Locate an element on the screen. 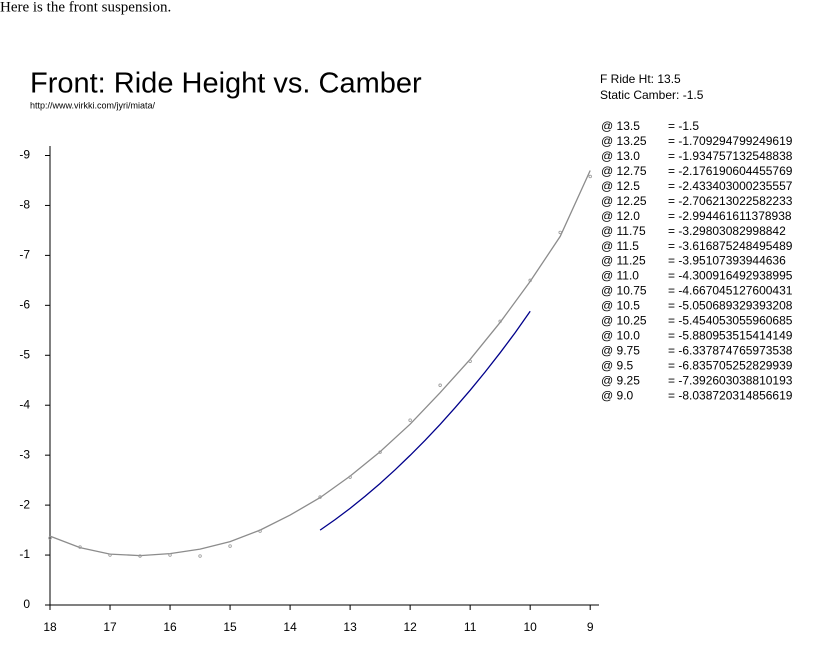 The image size is (838, 649). x-tick-label: 10 is located at coordinates (530, 627).